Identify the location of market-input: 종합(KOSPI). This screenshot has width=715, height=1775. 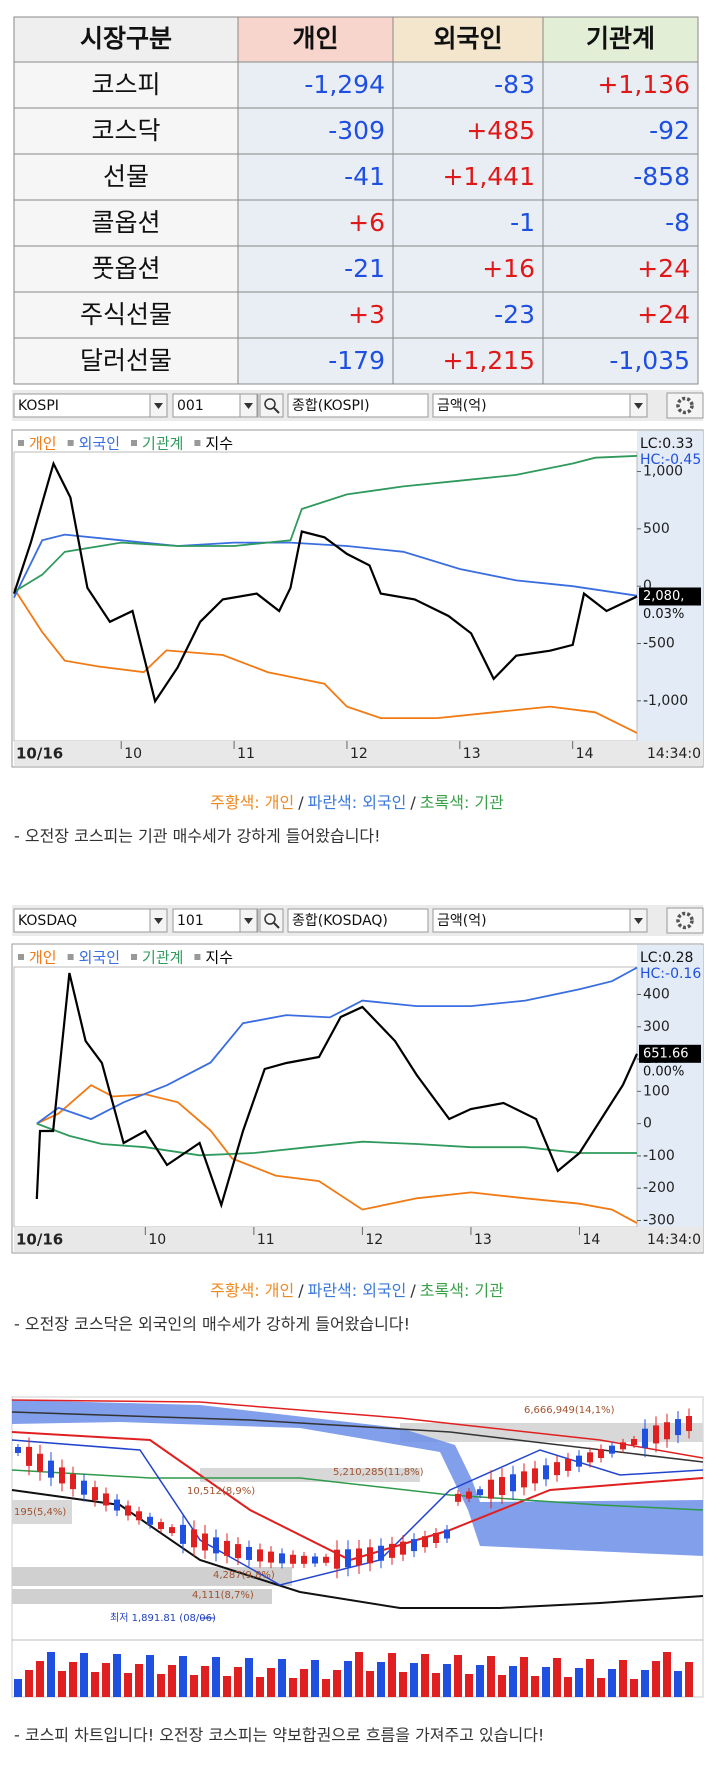
(331, 406).